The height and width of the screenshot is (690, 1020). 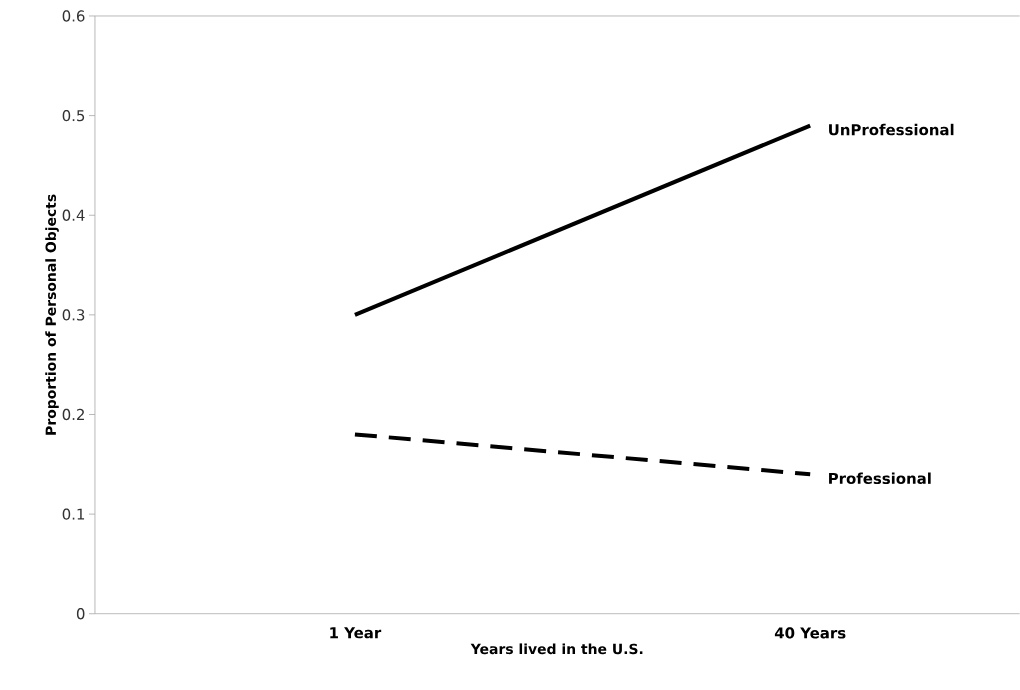 I want to click on series-label: Professional, so click(x=880, y=478).